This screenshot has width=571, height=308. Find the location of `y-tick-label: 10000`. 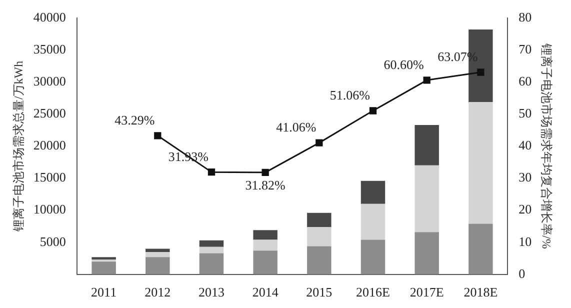

y-tick-label: 10000 is located at coordinates (49, 209).